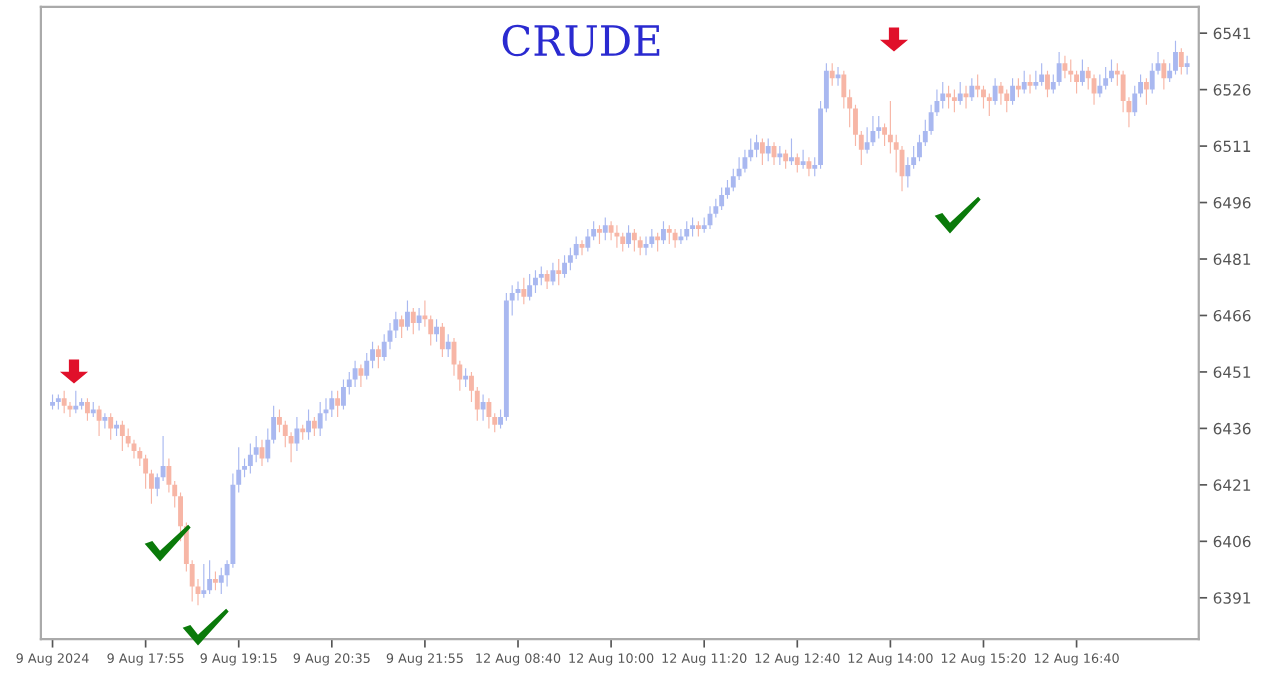 This screenshot has width=1278, height=680. What do you see at coordinates (581, 40) in the screenshot?
I see `chart-title: CRUDE` at bounding box center [581, 40].